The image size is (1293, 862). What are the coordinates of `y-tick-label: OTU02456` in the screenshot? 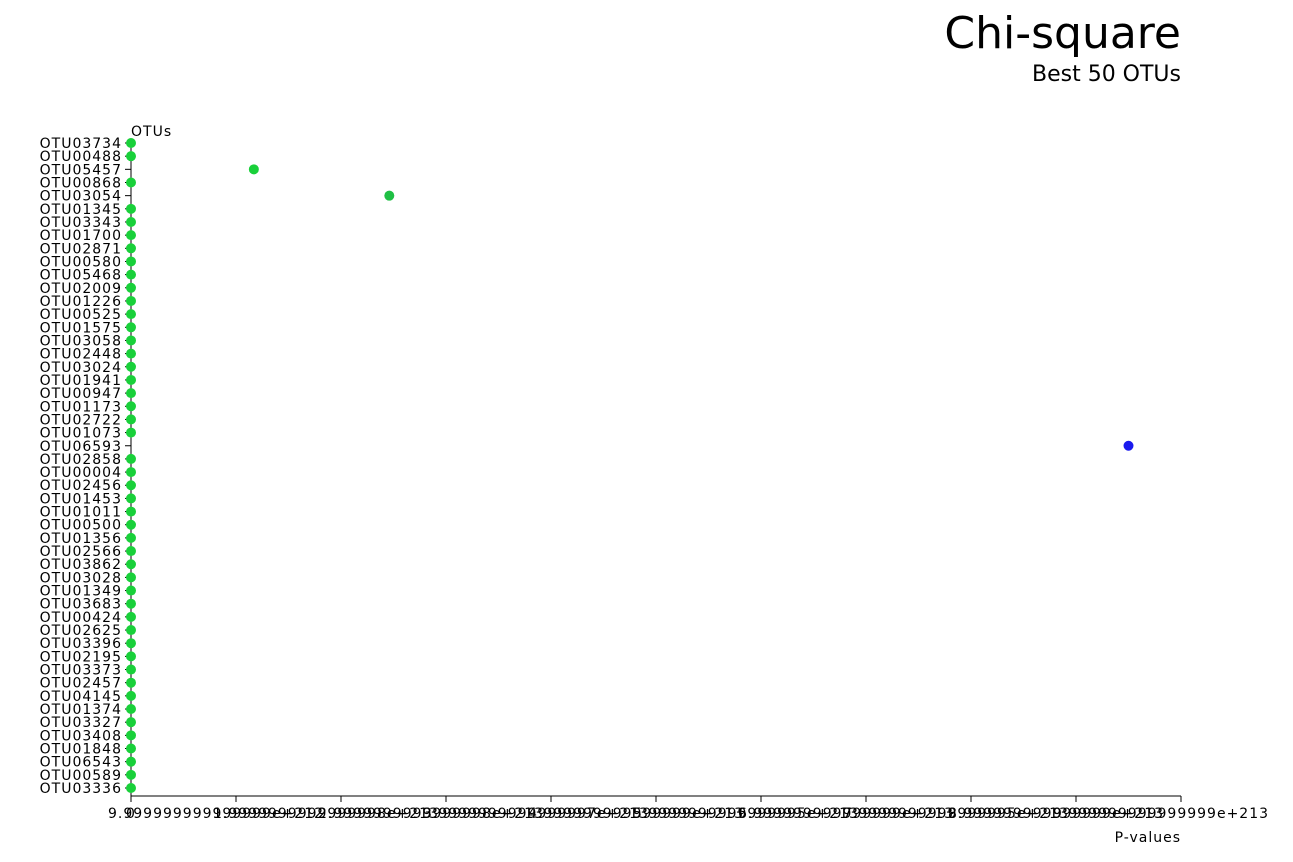 It's located at (81, 486).